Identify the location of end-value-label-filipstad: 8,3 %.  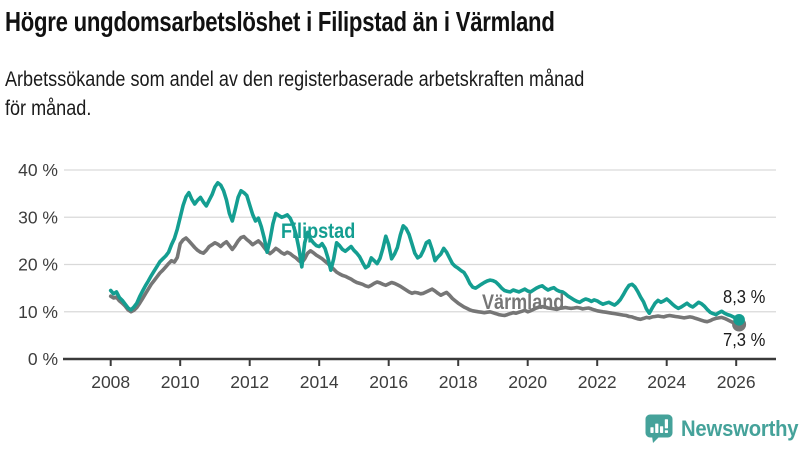
(744, 297).